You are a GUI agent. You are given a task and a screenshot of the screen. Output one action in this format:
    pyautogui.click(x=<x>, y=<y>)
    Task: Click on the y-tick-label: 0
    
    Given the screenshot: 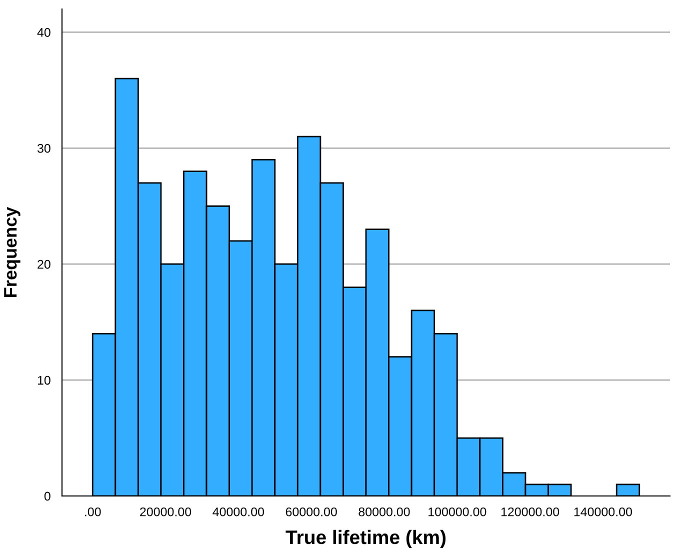 What is the action you would take?
    pyautogui.click(x=47, y=496)
    